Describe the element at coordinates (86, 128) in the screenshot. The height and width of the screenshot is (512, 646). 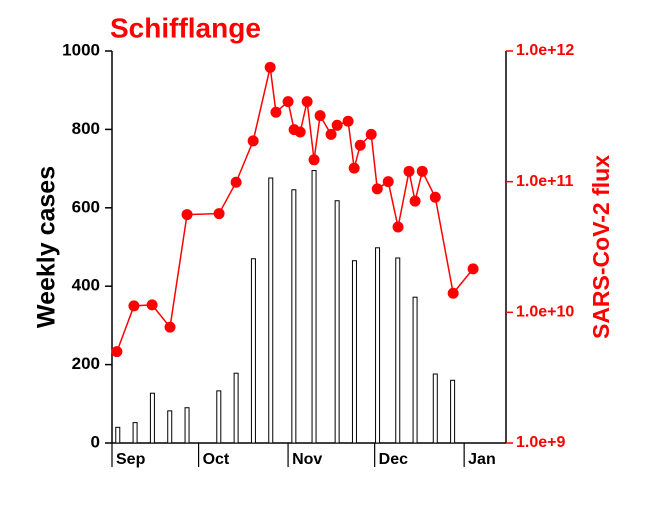
I see `y-tick-label: 800` at that location.